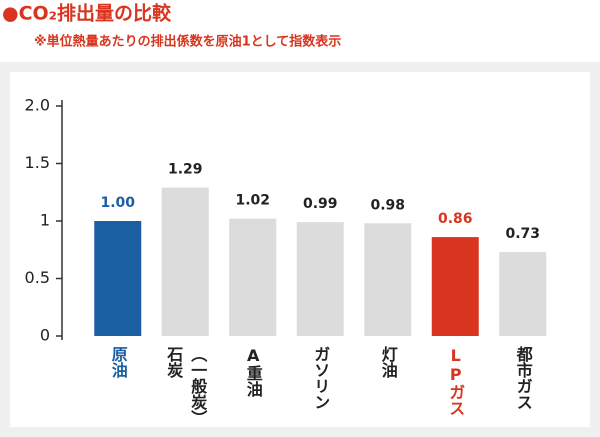 Image resolution: width=600 pixels, height=437 pixels. What do you see at coordinates (45, 335) in the screenshot?
I see `y-tick-label: 0` at bounding box center [45, 335].